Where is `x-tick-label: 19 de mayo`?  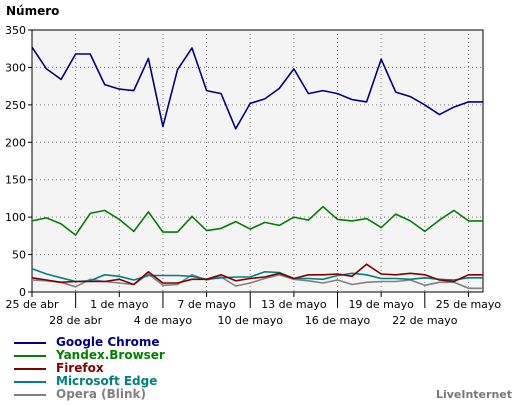
x-tick-label: 19 de mayo is located at coordinates (381, 304).